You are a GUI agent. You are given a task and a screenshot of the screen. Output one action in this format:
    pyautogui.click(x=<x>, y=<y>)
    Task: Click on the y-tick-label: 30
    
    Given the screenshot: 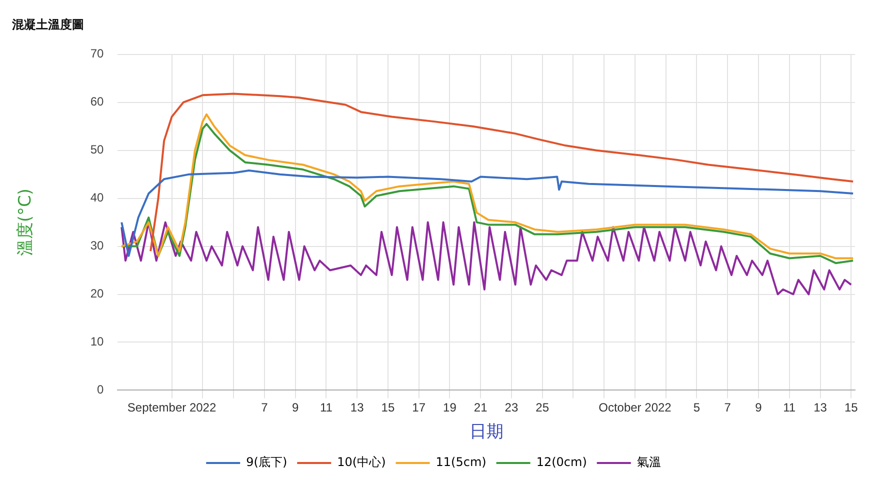 What is the action you would take?
    pyautogui.click(x=97, y=245)
    